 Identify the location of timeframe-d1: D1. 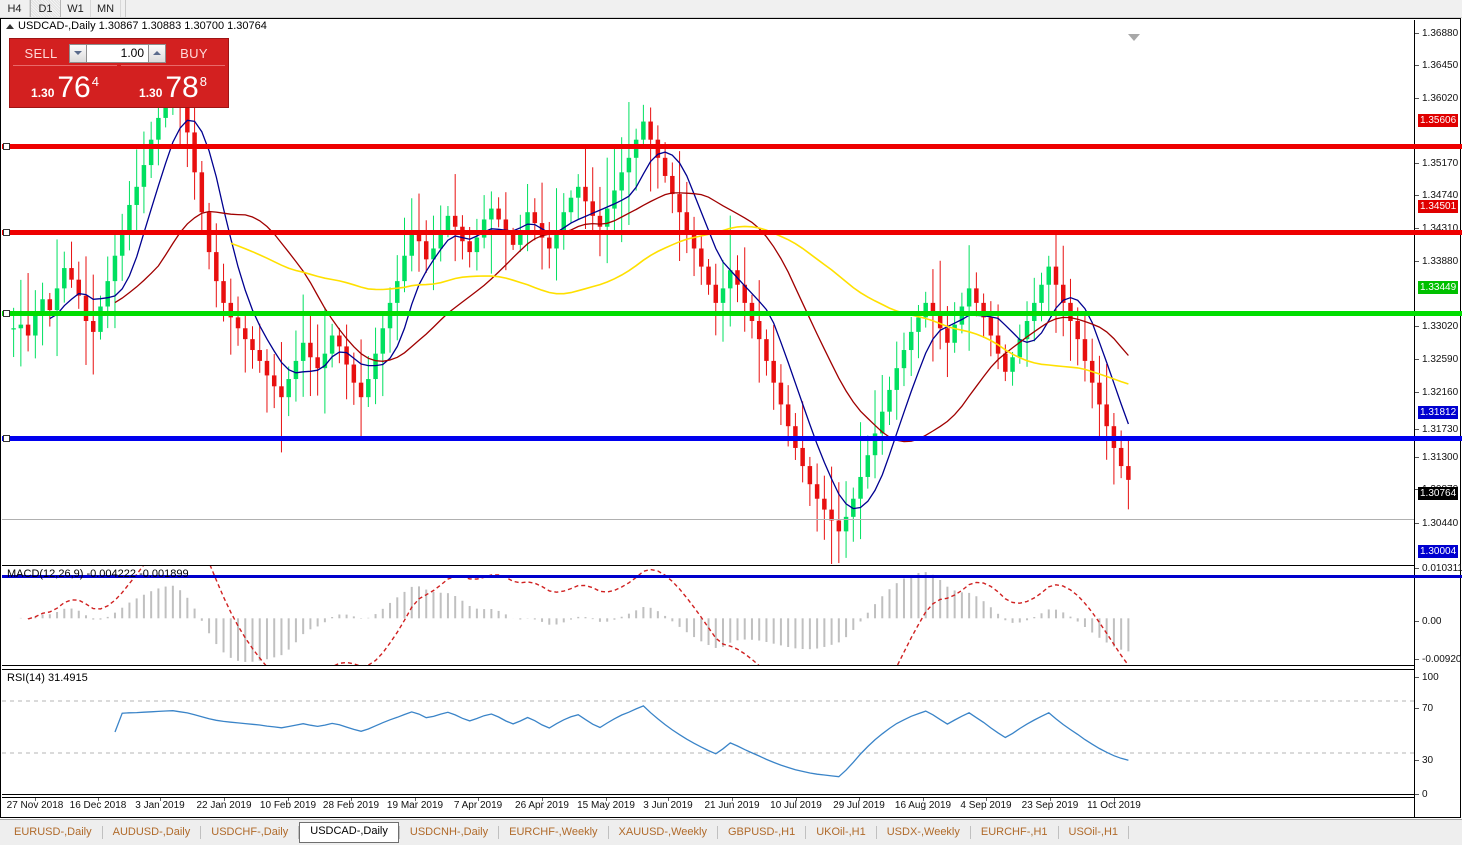
(45, 8).